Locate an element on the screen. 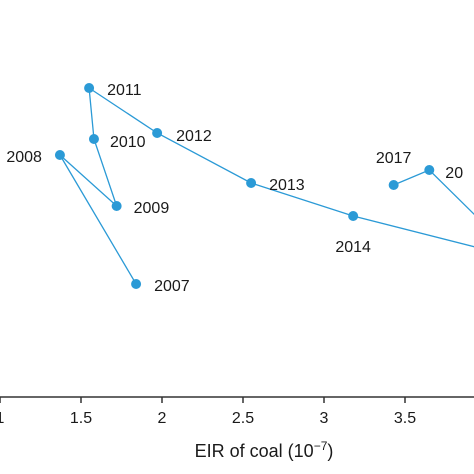 This screenshot has height=474, width=474. data-point-2013 is located at coordinates (251, 183).